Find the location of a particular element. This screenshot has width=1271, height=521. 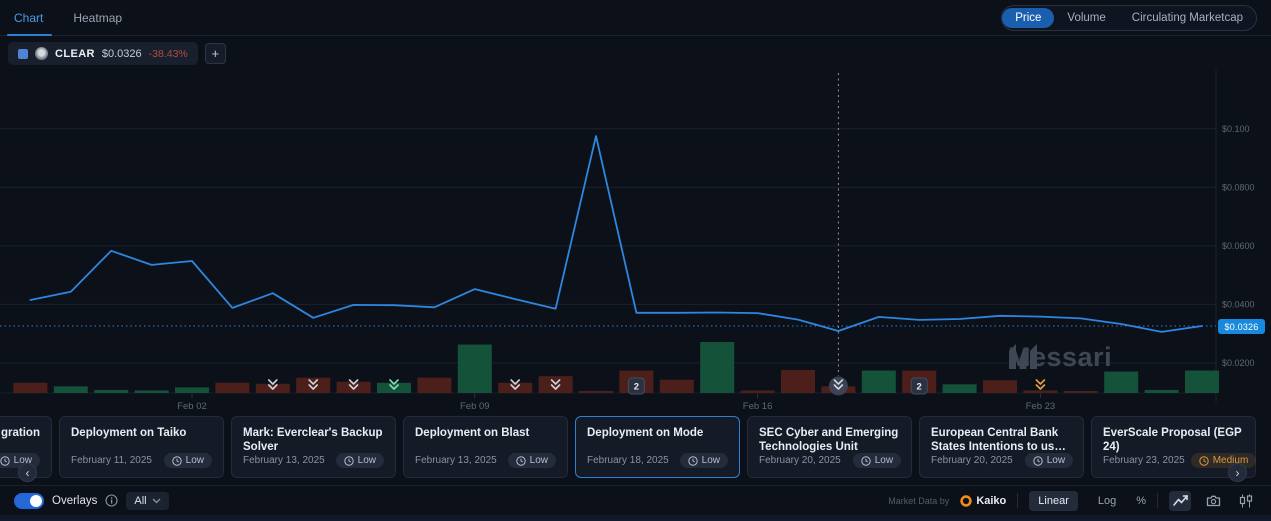

messari-logo-icon is located at coordinates (1023, 356).